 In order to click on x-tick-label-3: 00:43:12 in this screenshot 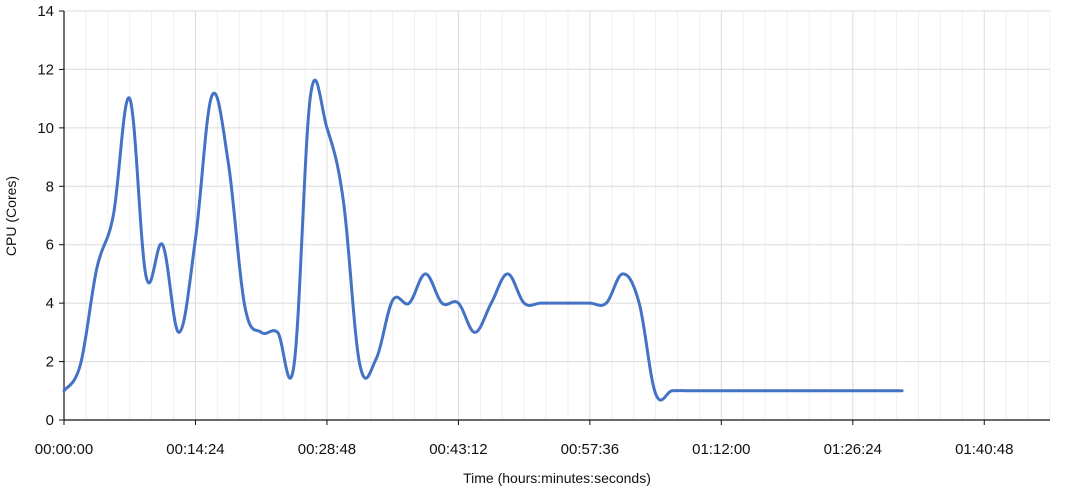, I will do `click(458, 449)`.